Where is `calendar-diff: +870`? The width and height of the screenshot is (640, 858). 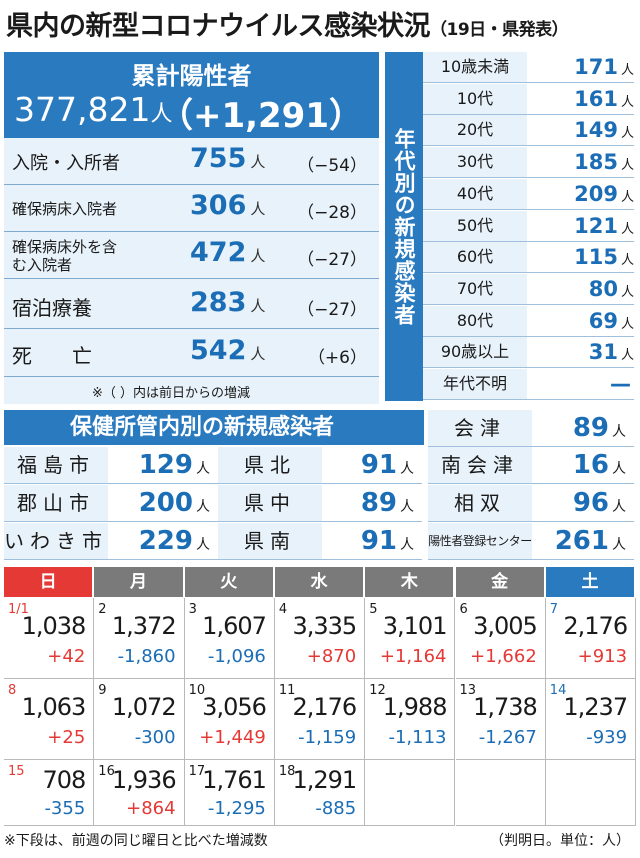
calendar-diff: +870 is located at coordinates (331, 656).